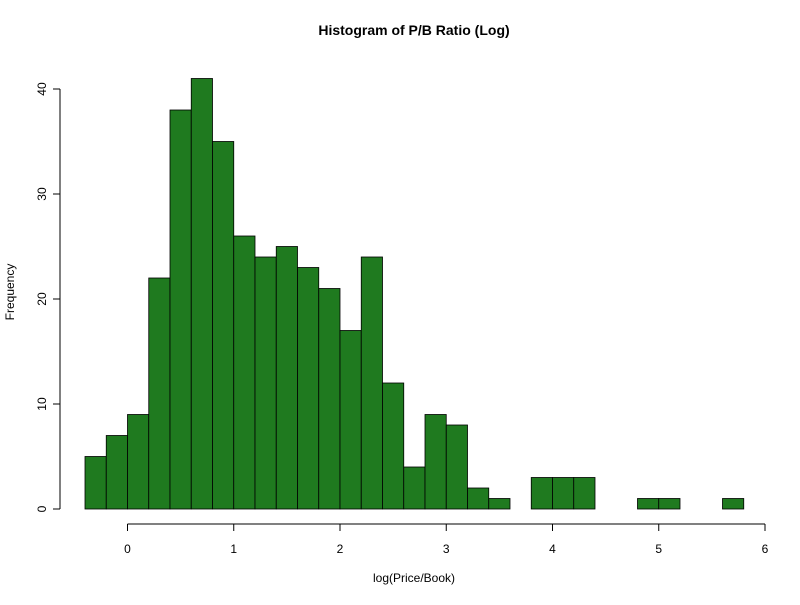 The image size is (800, 605). I want to click on y-tick-label: 40, so click(42, 89).